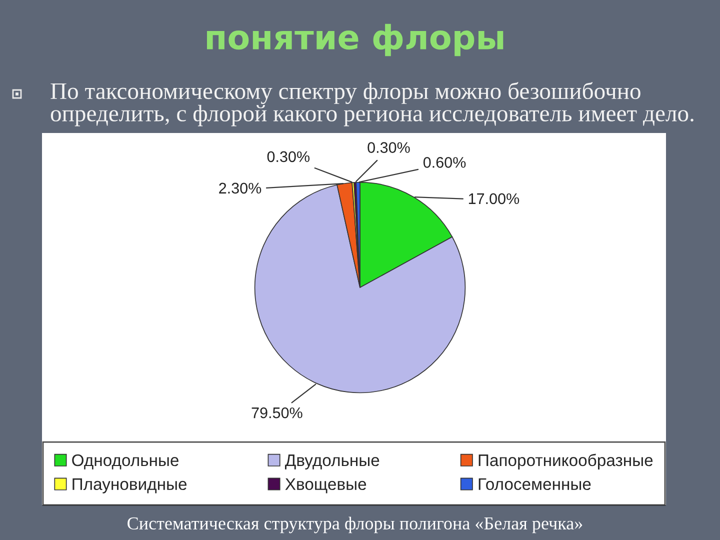 Image resolution: width=720 pixels, height=540 pixels. I want to click on legend-label: Голосеменные, so click(534, 484).